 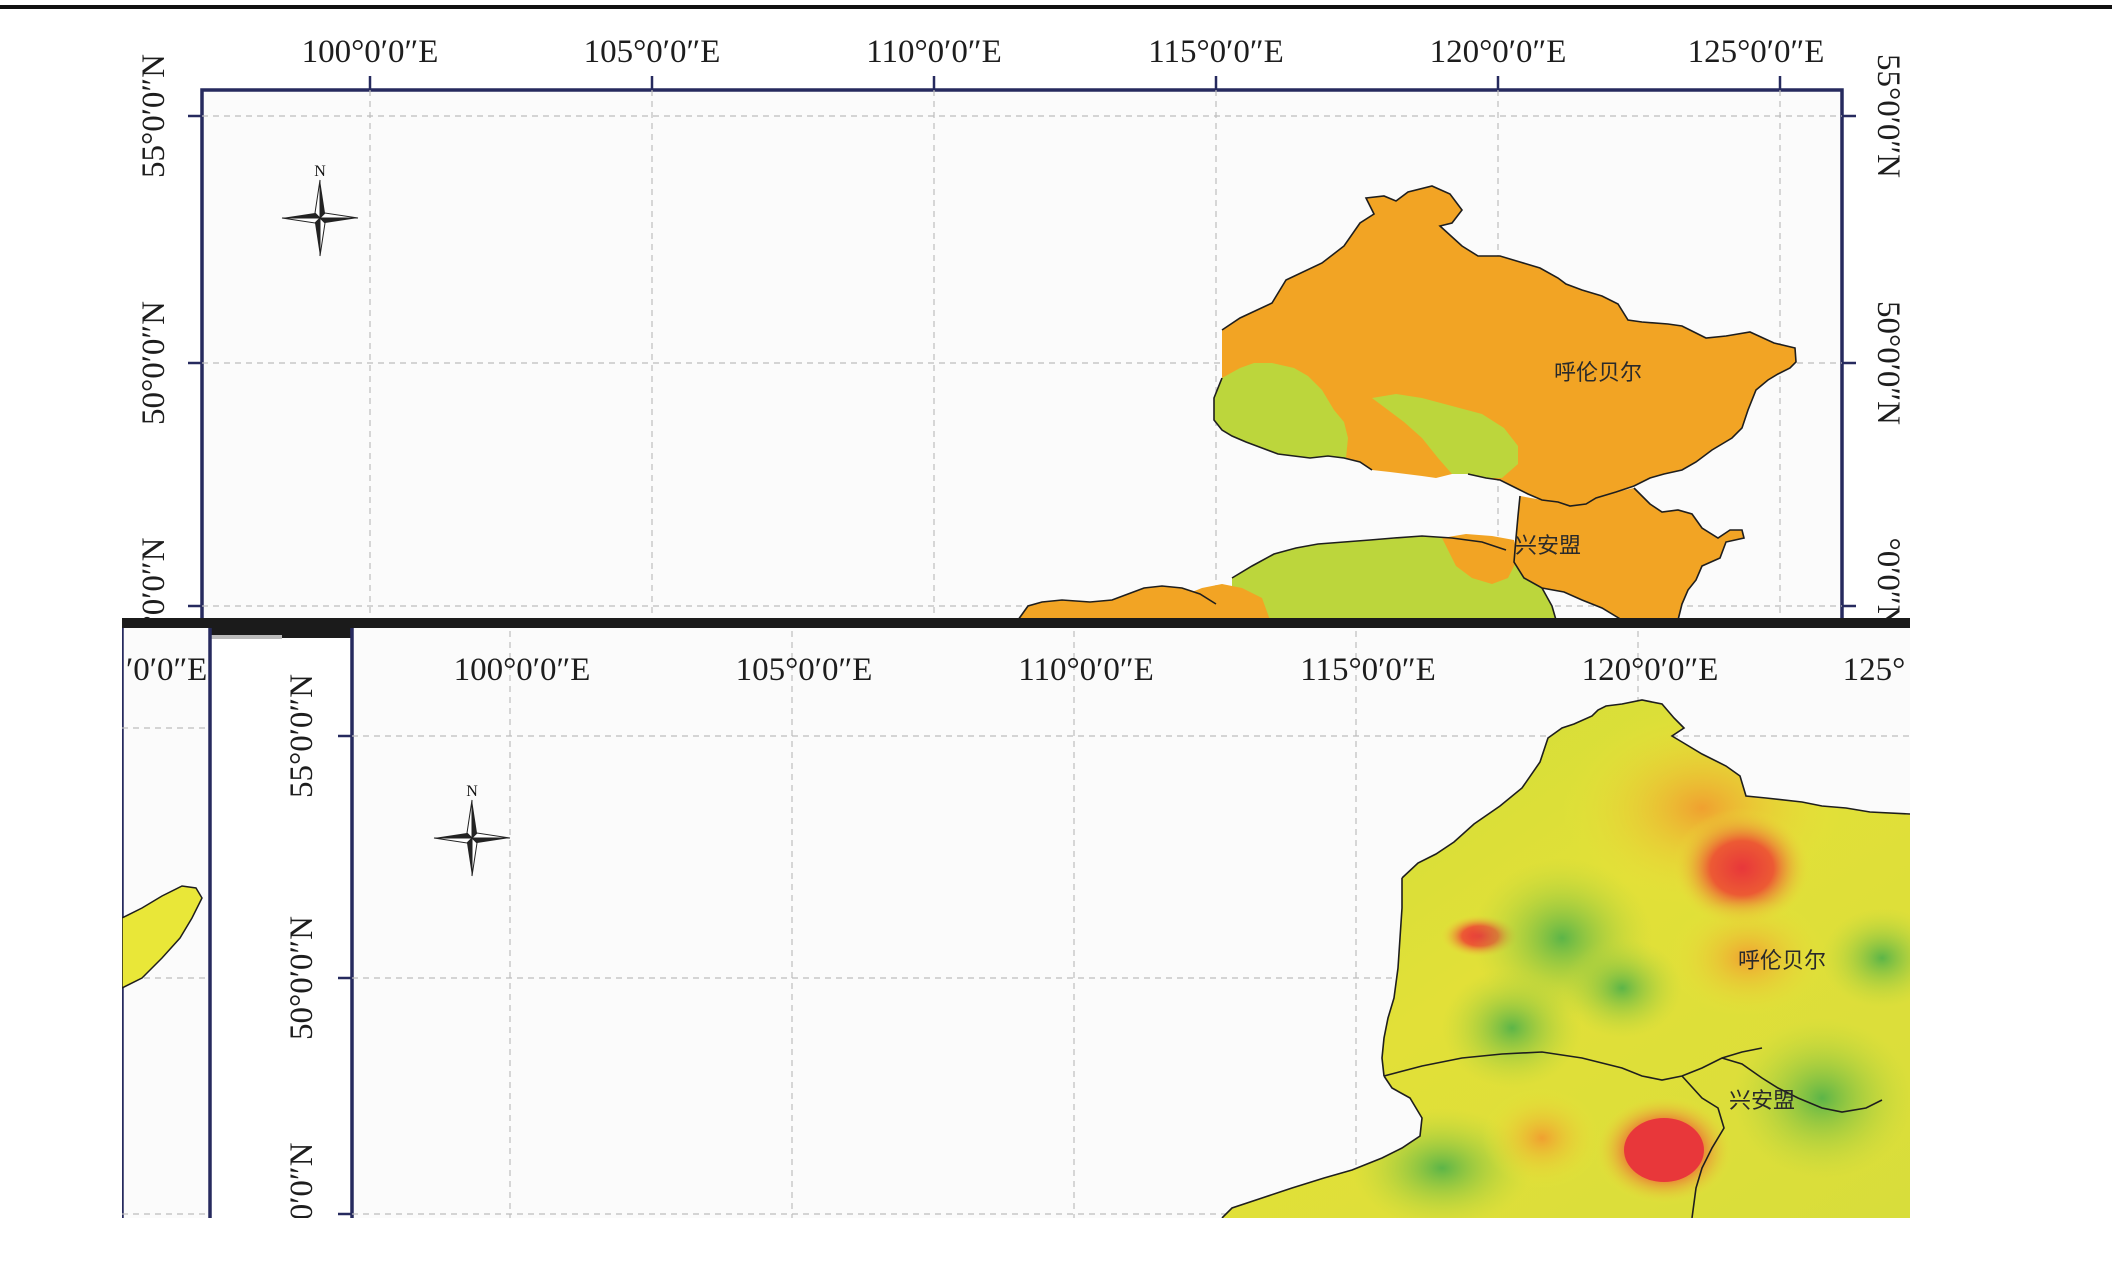 What do you see at coordinates (1056, 7) in the screenshot?
I see `top-rule` at bounding box center [1056, 7].